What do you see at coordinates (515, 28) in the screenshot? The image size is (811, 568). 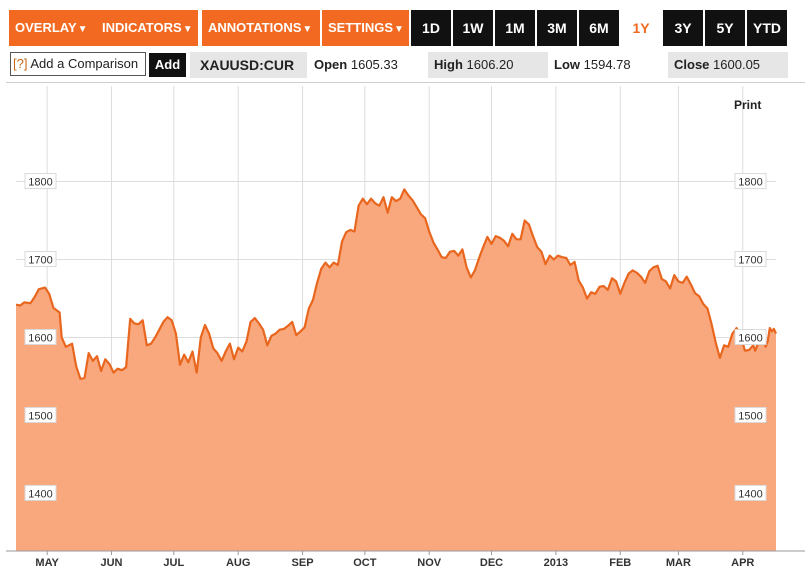 I see `range-1m-button: 1M` at bounding box center [515, 28].